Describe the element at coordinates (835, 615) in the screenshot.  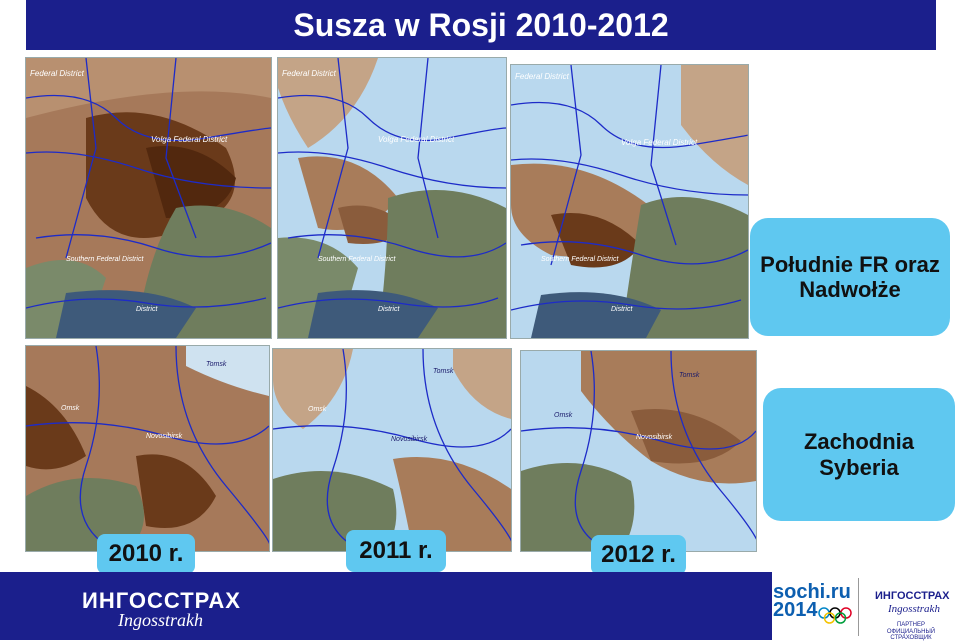
I see `olympic-rings-icon` at that location.